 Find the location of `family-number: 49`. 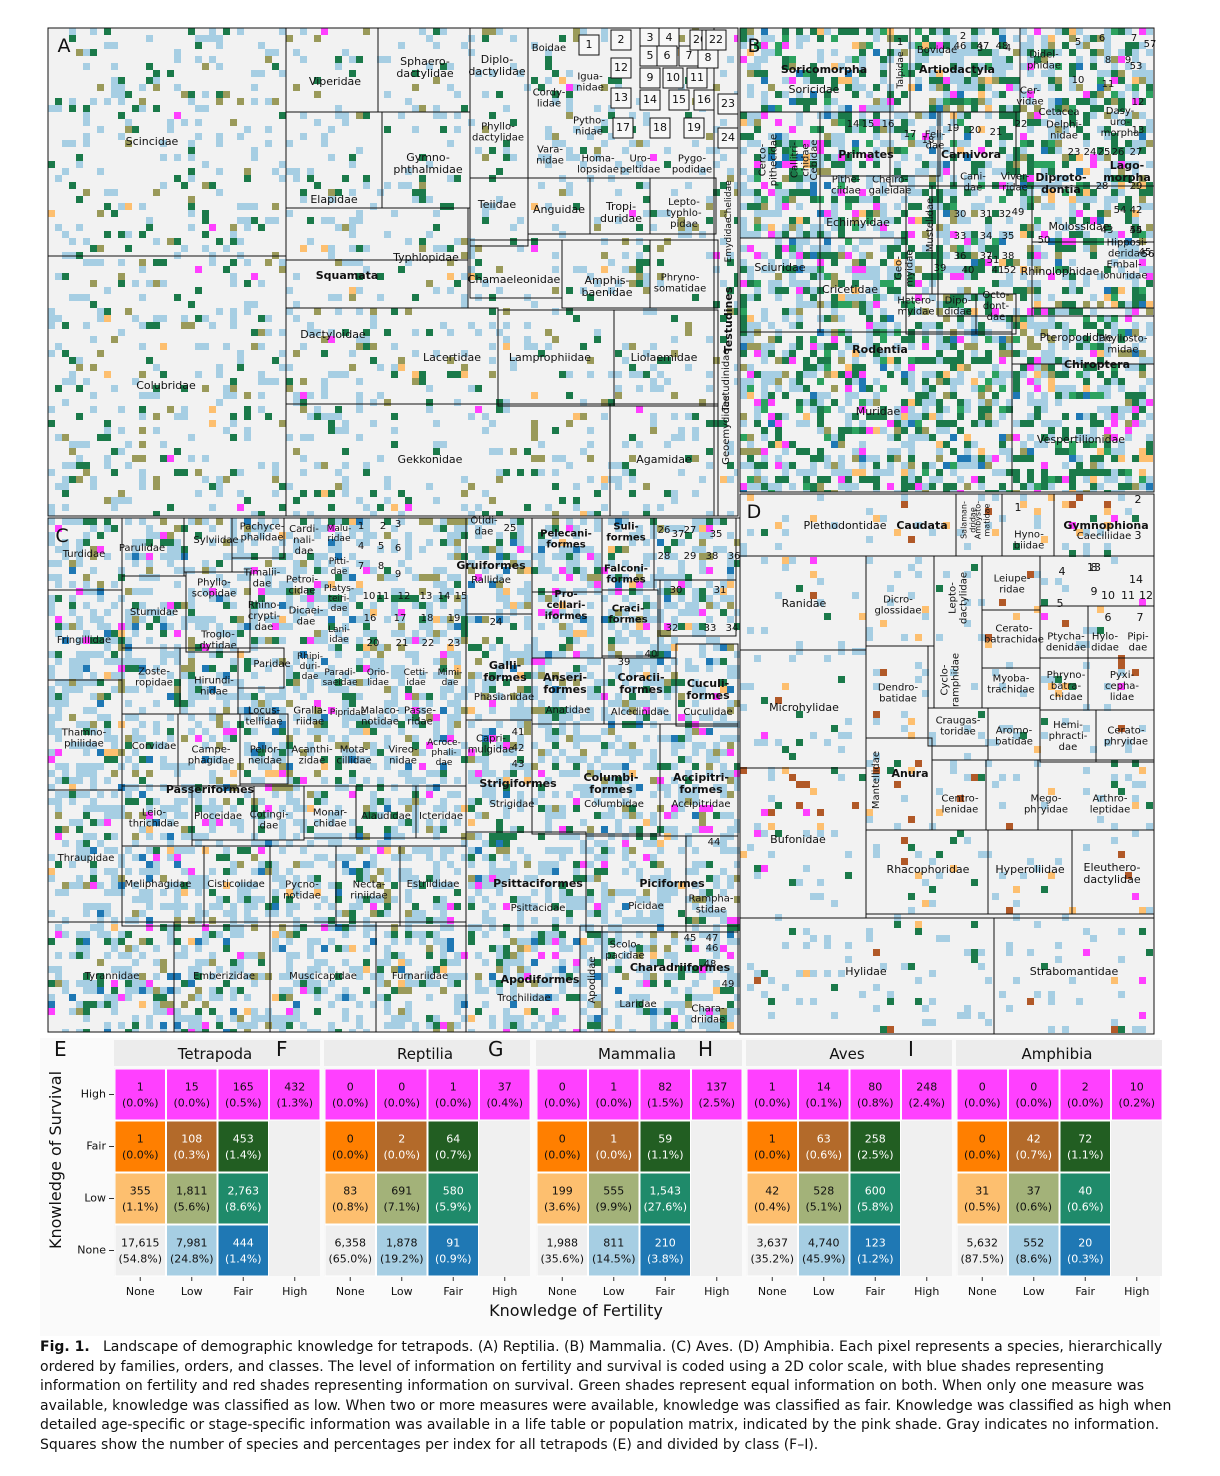

family-number: 49 is located at coordinates (1018, 212).